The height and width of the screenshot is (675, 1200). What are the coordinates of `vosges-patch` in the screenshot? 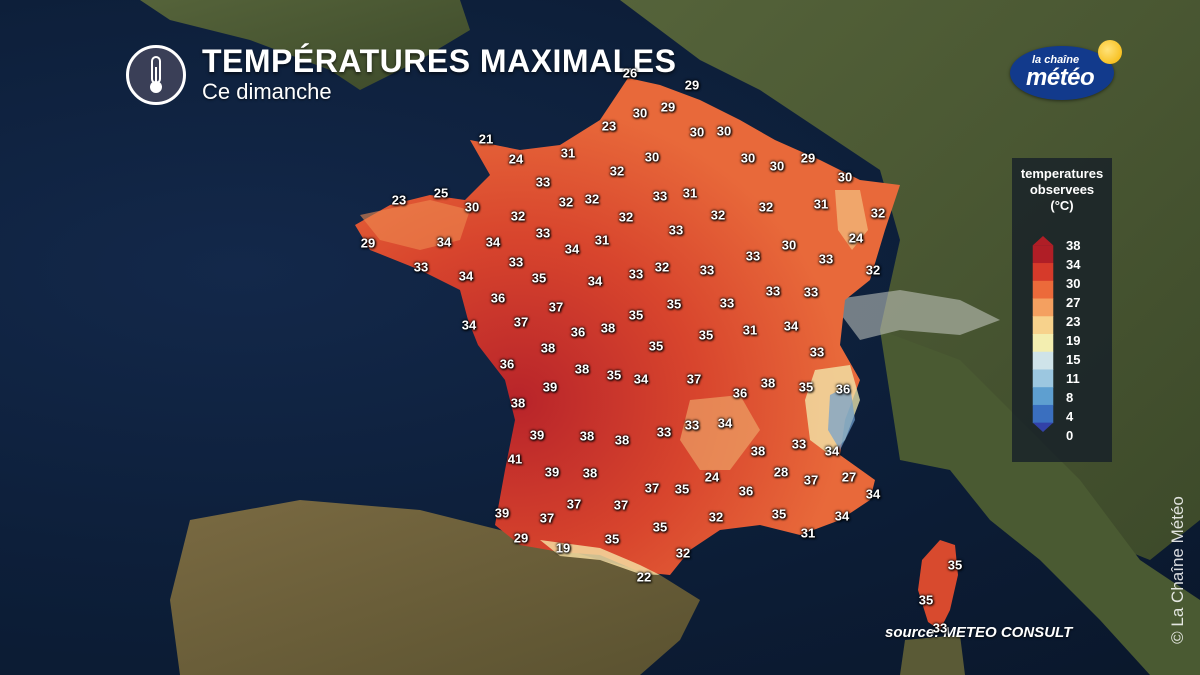 It's located at (851, 220).